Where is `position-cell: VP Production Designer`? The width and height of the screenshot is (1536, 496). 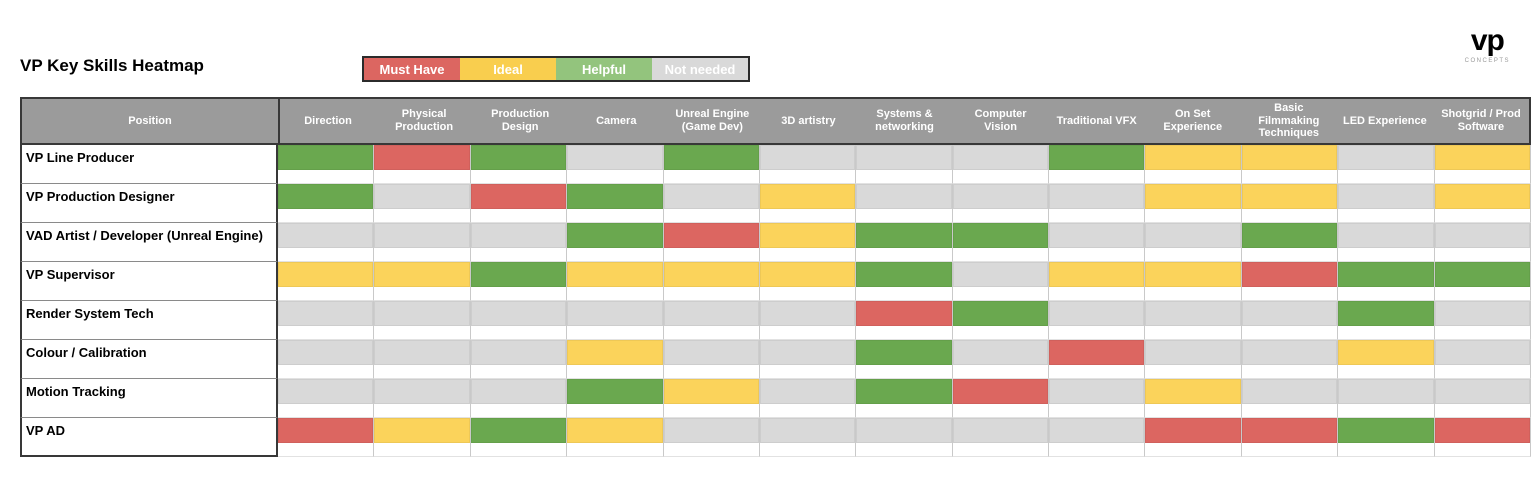 position-cell: VP Production Designer is located at coordinates (149, 203).